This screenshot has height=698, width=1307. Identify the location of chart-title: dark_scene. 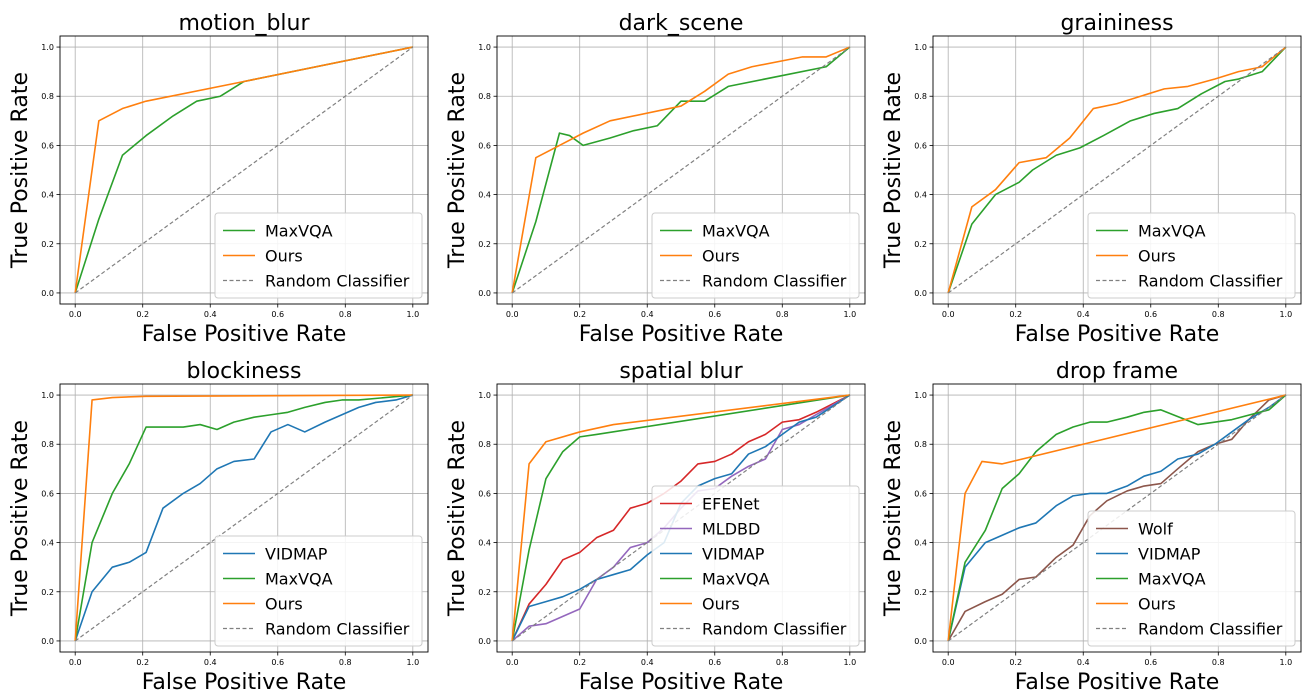
(681, 23).